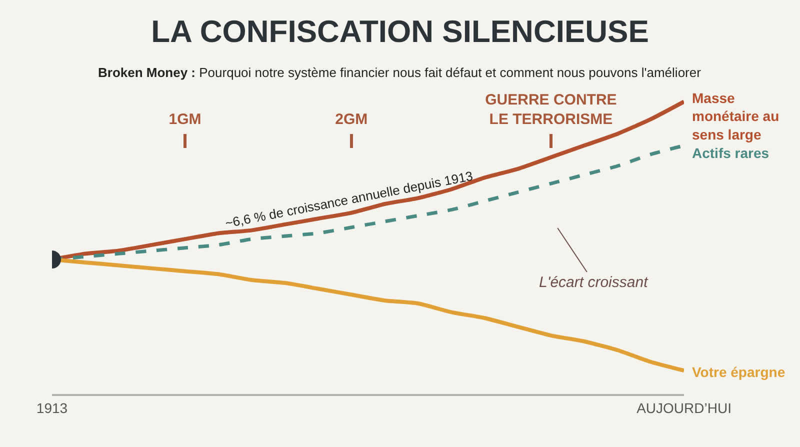  I want to click on annotation: ~6,6 % de croissance annuelle depuis 1913, so click(349, 199).